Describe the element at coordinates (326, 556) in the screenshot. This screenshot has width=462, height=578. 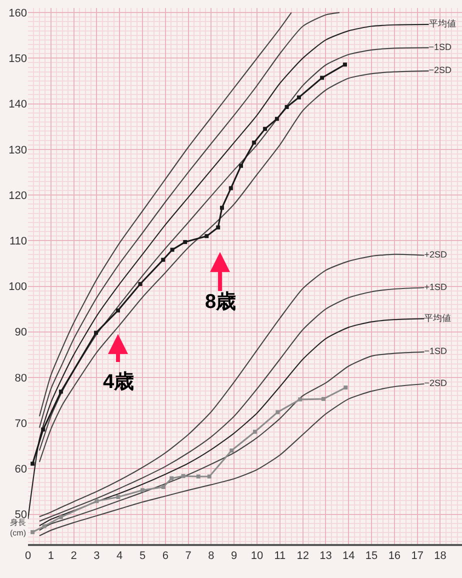
I see `x-tick-label: 13` at that location.